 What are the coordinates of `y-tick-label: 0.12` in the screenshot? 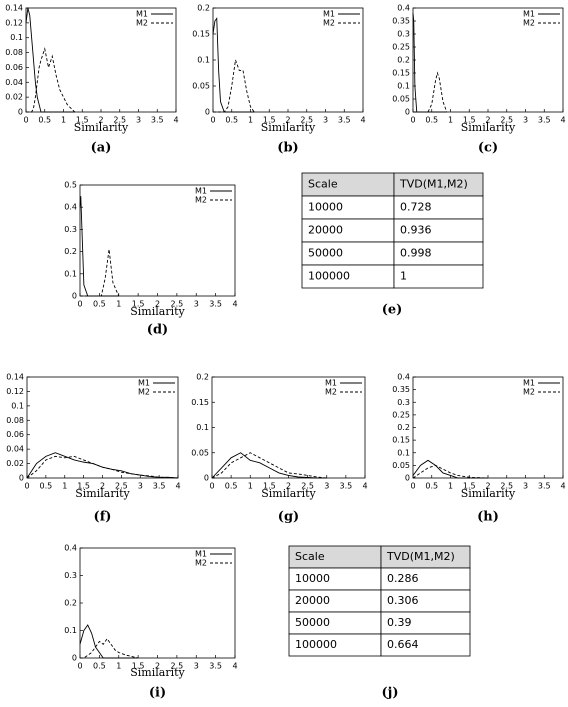 It's located at (15, 391).